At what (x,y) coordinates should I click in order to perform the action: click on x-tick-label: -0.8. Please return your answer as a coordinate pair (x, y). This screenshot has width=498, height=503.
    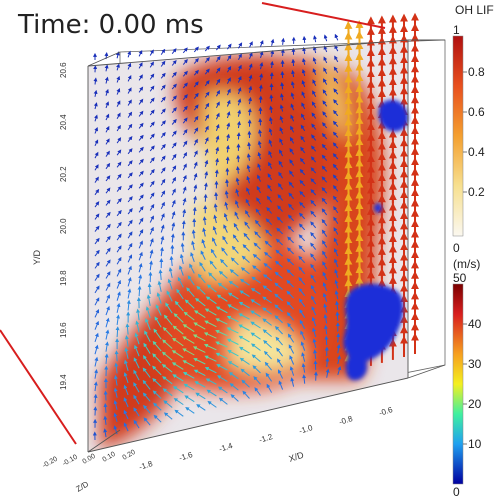
    Looking at the image, I should click on (346, 420).